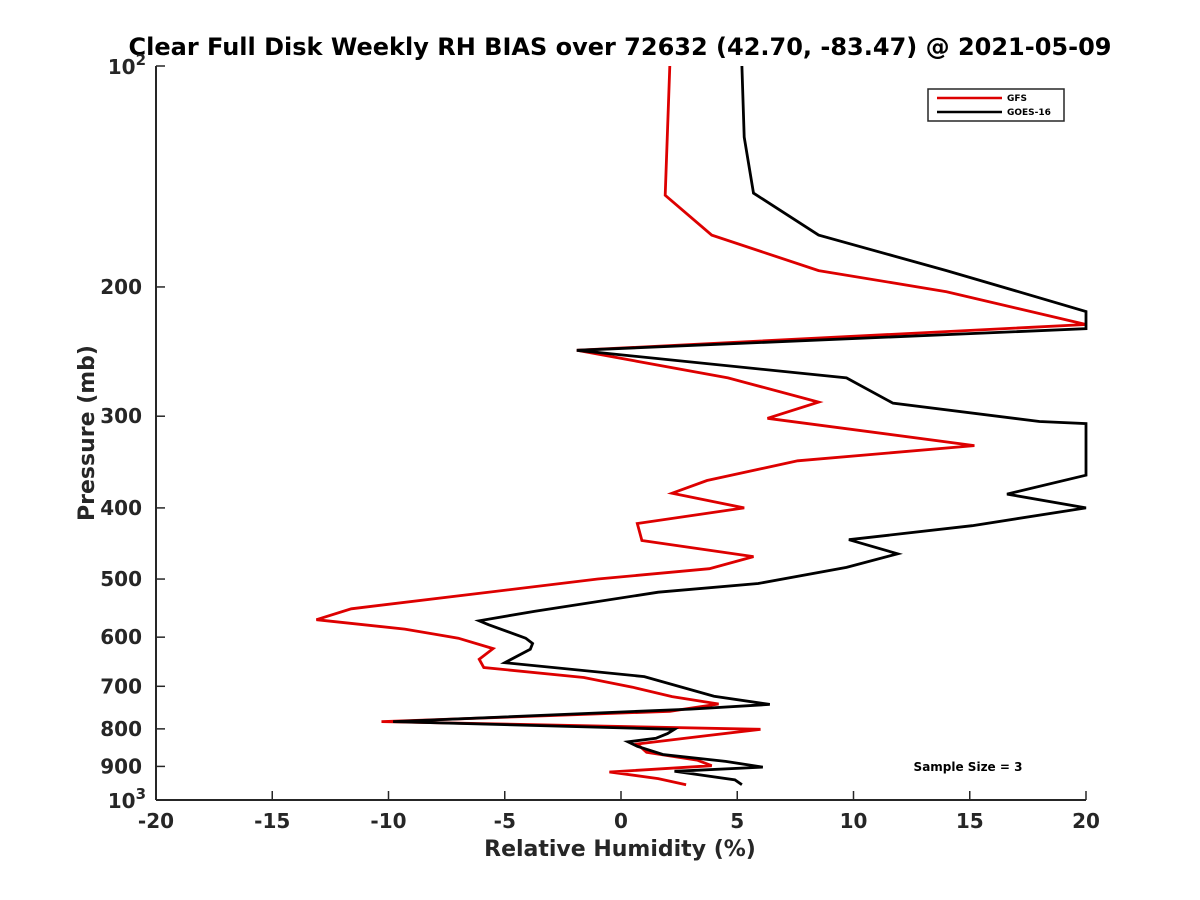 The height and width of the screenshot is (900, 1200). I want to click on x-tick-label: -20, so click(156, 821).